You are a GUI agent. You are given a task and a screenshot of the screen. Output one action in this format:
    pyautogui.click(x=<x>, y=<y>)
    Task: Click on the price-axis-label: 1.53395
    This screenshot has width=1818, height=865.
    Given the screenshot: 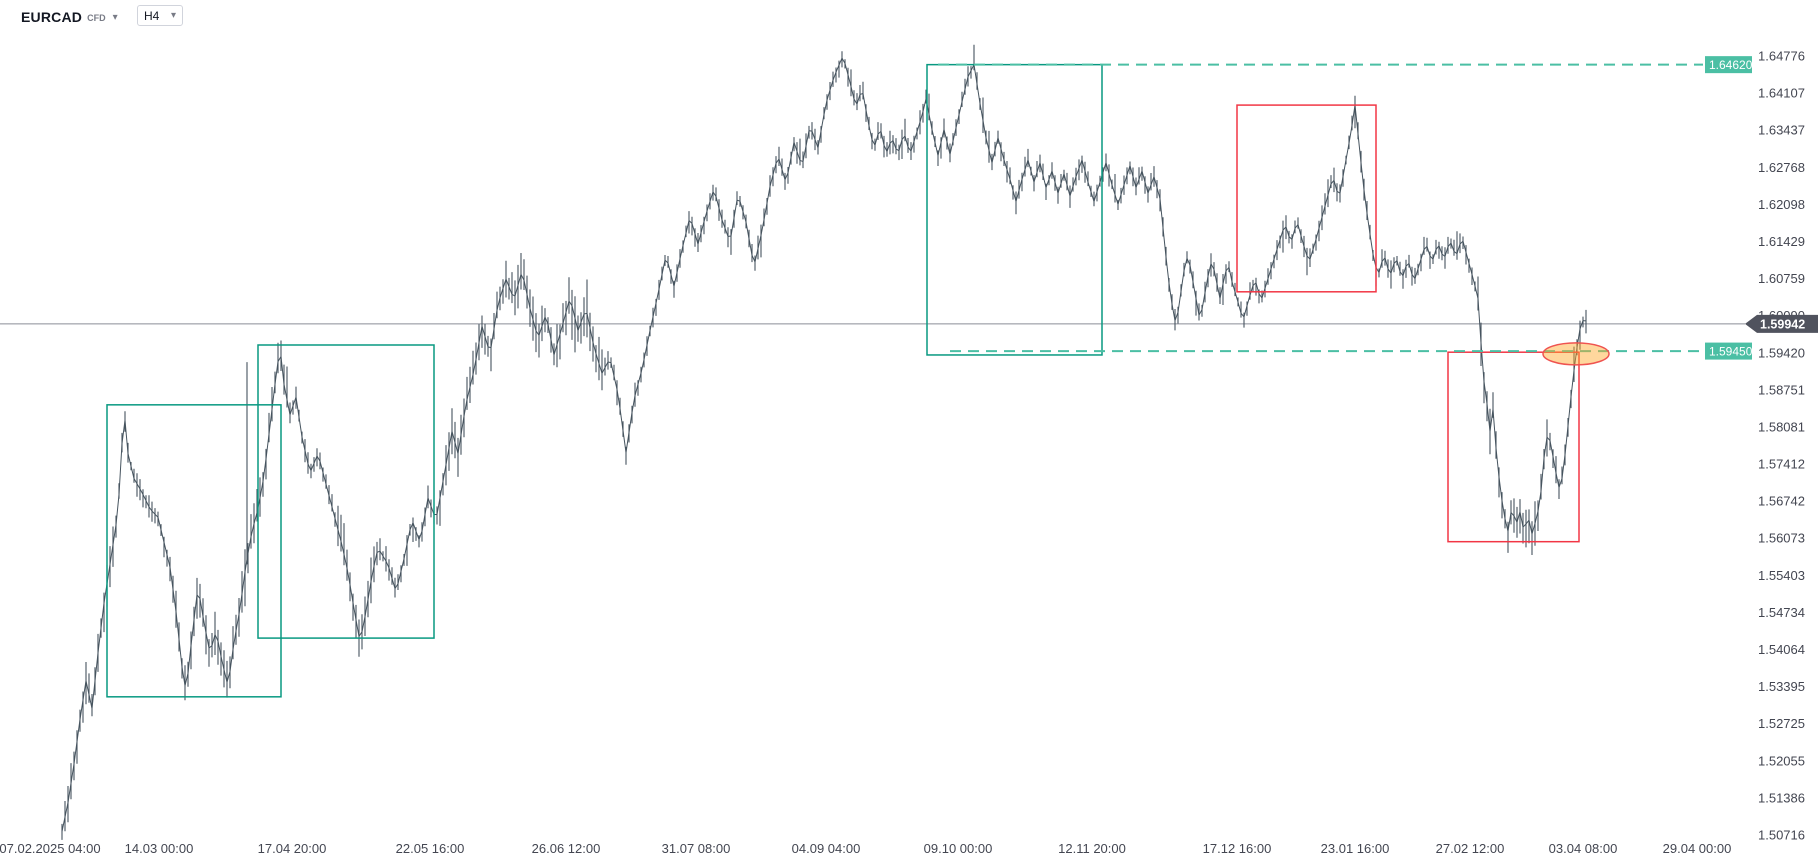 What is the action you would take?
    pyautogui.click(x=1781, y=686)
    